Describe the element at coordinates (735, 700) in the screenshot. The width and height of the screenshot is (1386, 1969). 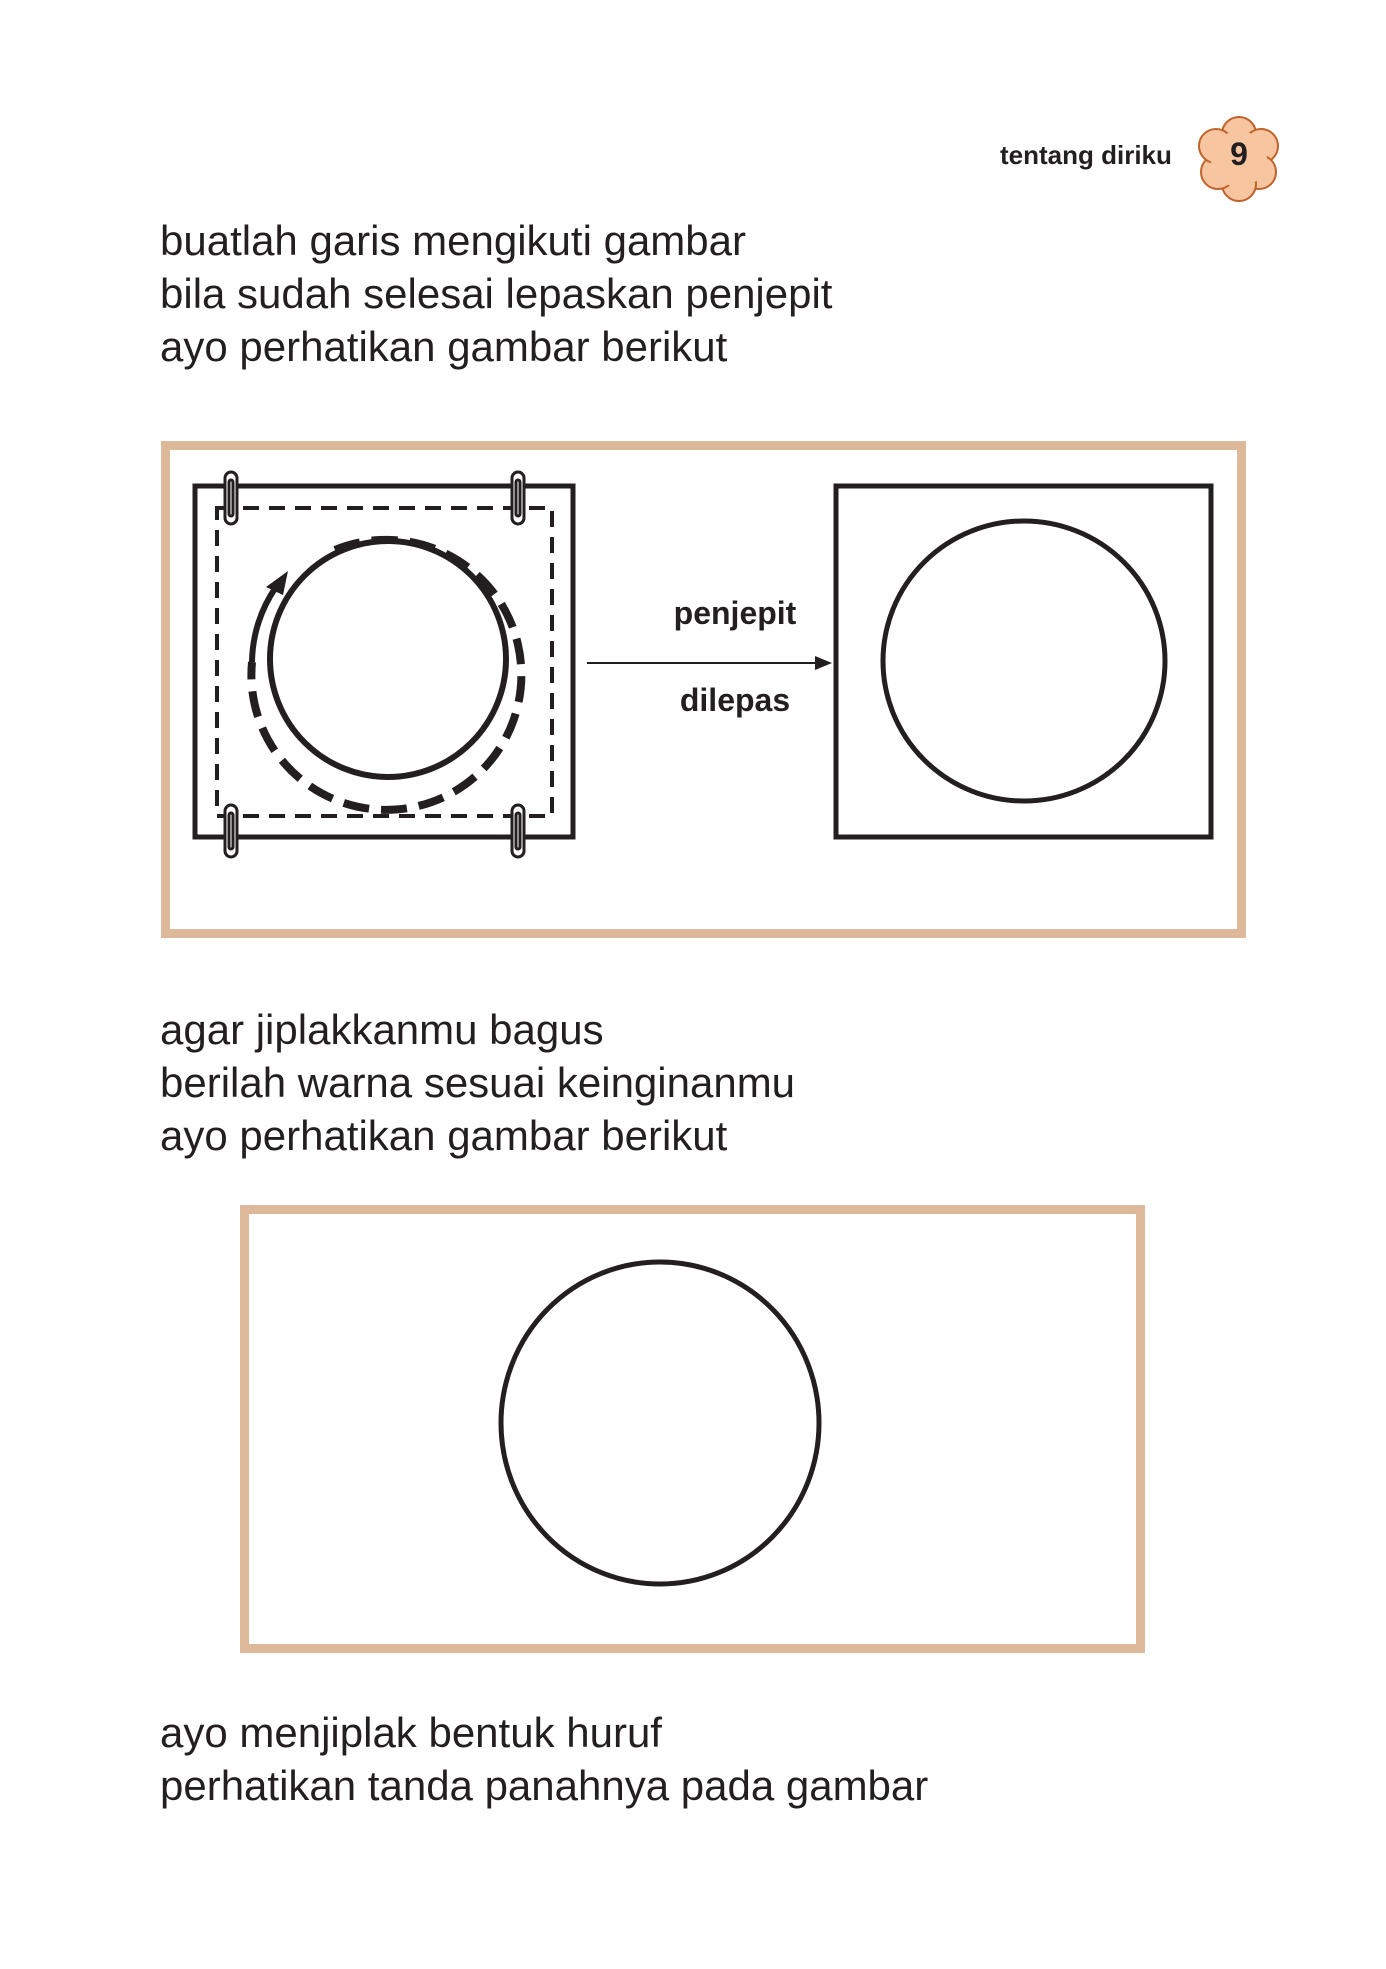
I see `arrow-label-bottom: dilepas` at that location.